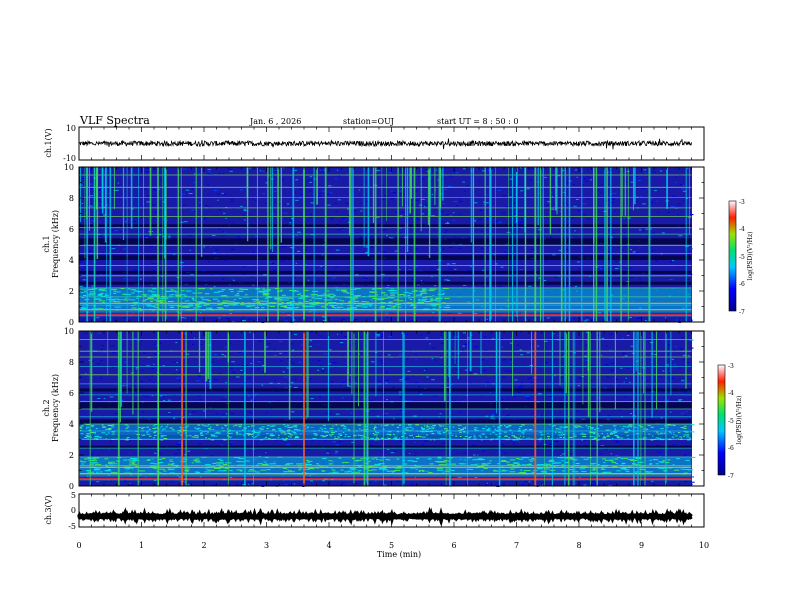  What do you see at coordinates (55, 244) in the screenshot?
I see `spec1-ylabel-line2: Frequency (kHz)` at bounding box center [55, 244].